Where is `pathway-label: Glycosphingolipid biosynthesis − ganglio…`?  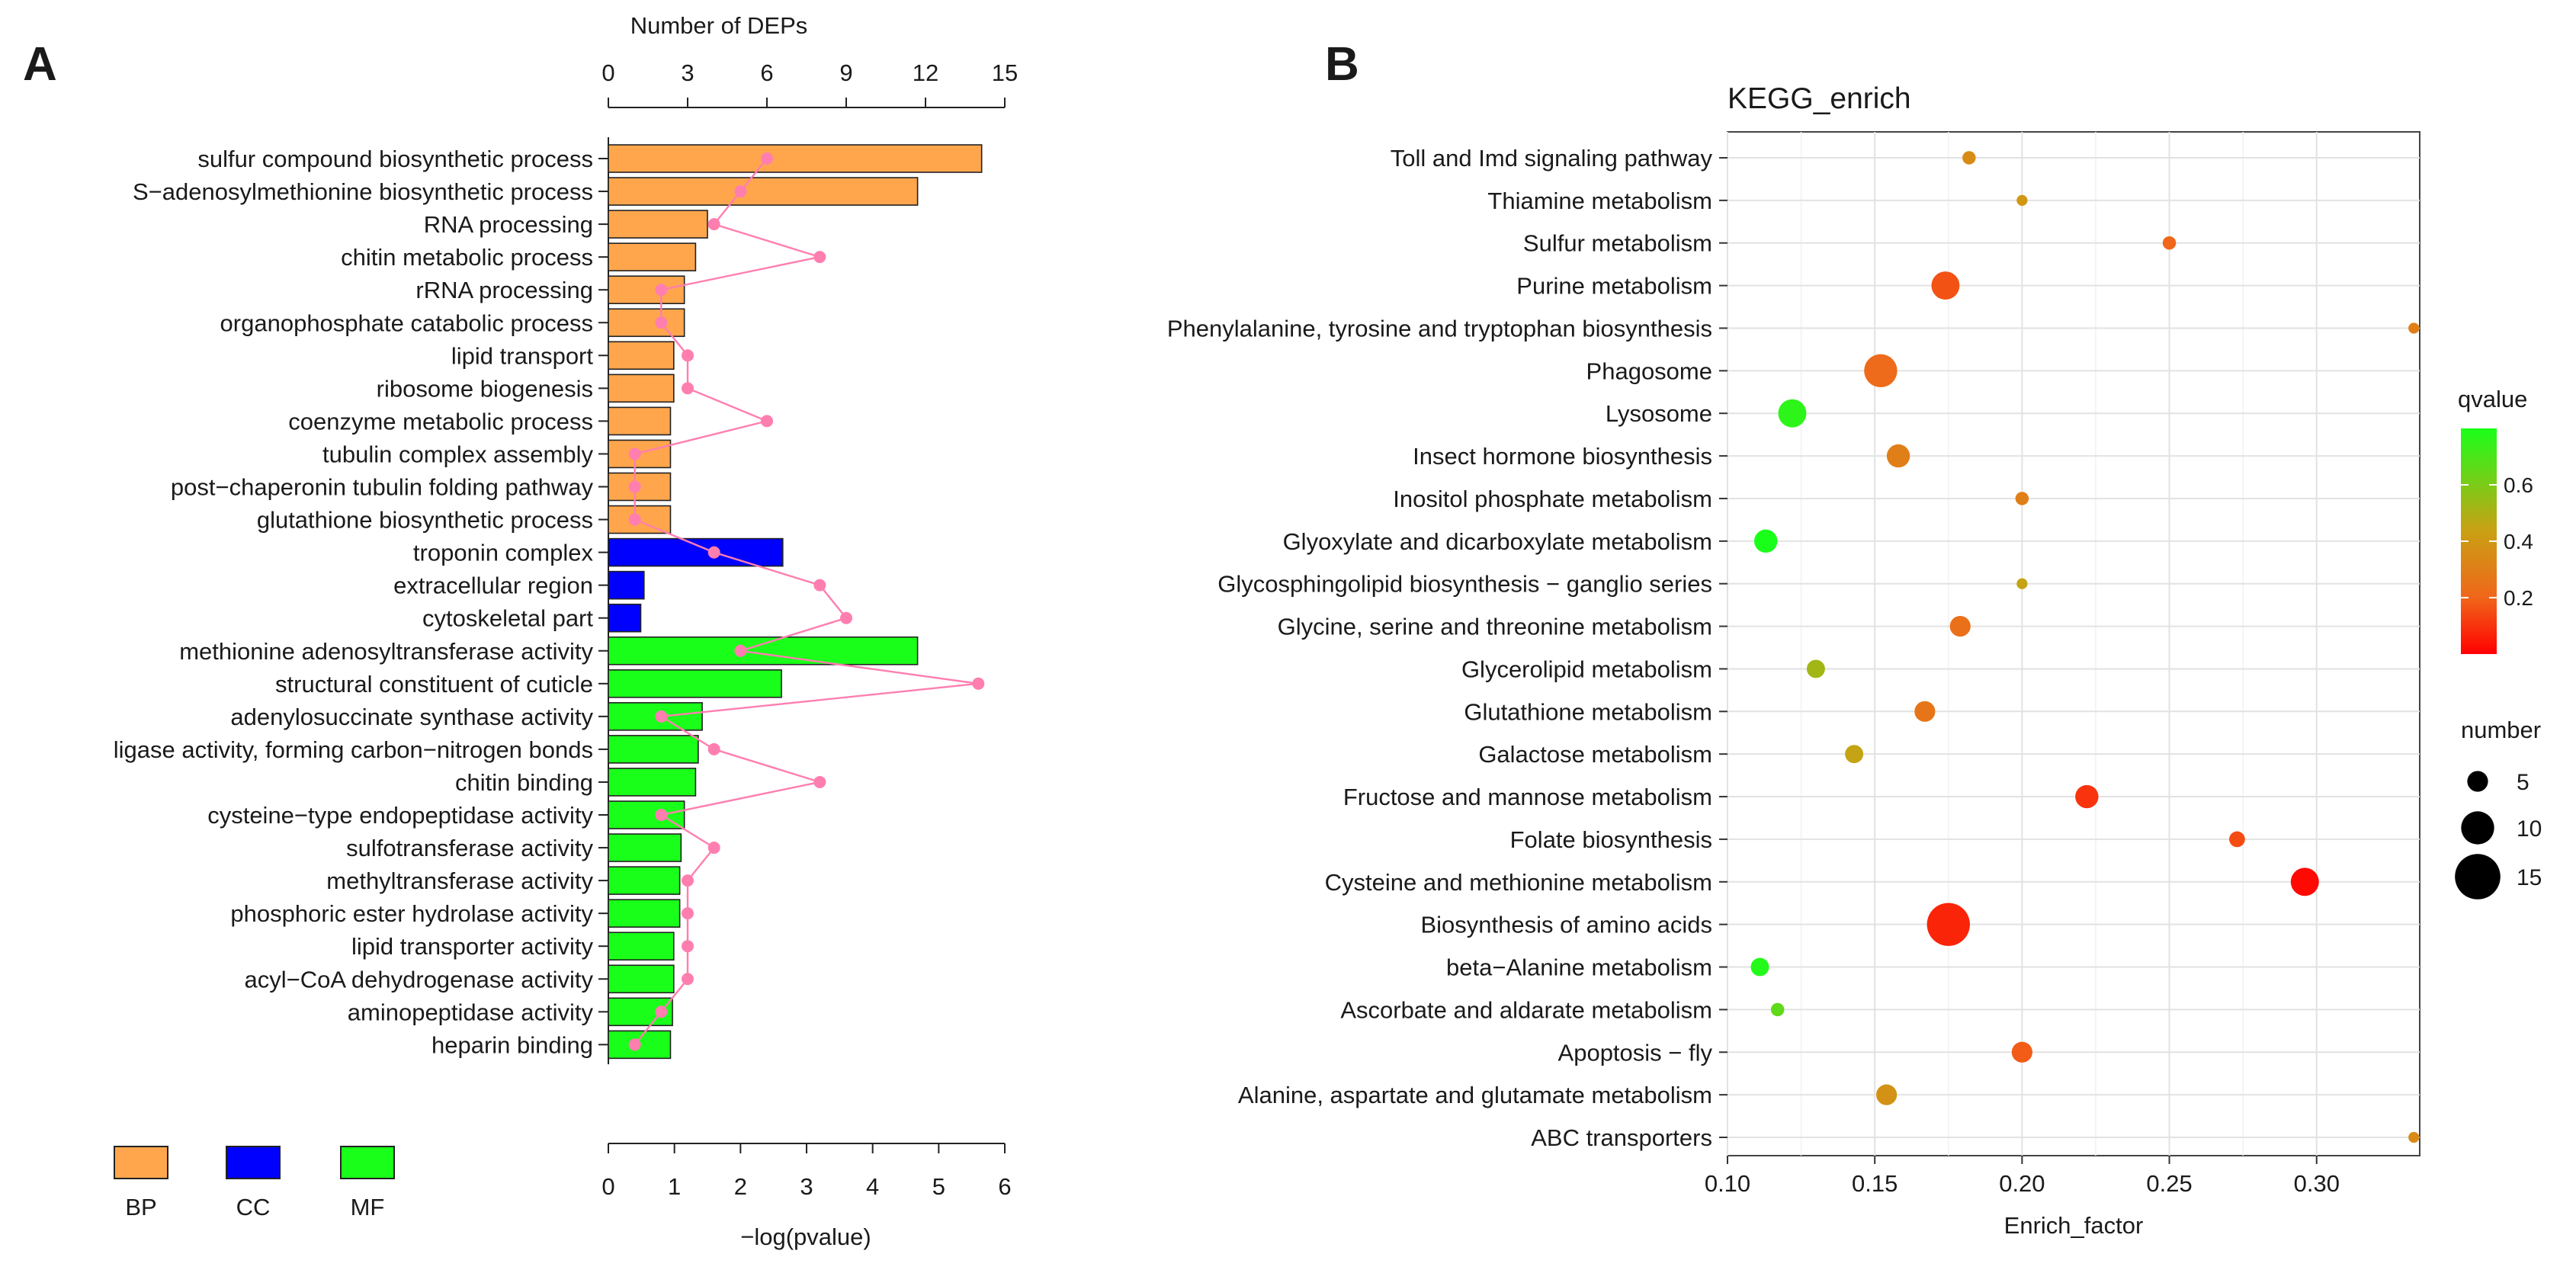
pathway-label: Glycosphingolipid biosynthesis − ganglio… is located at coordinates (1464, 584).